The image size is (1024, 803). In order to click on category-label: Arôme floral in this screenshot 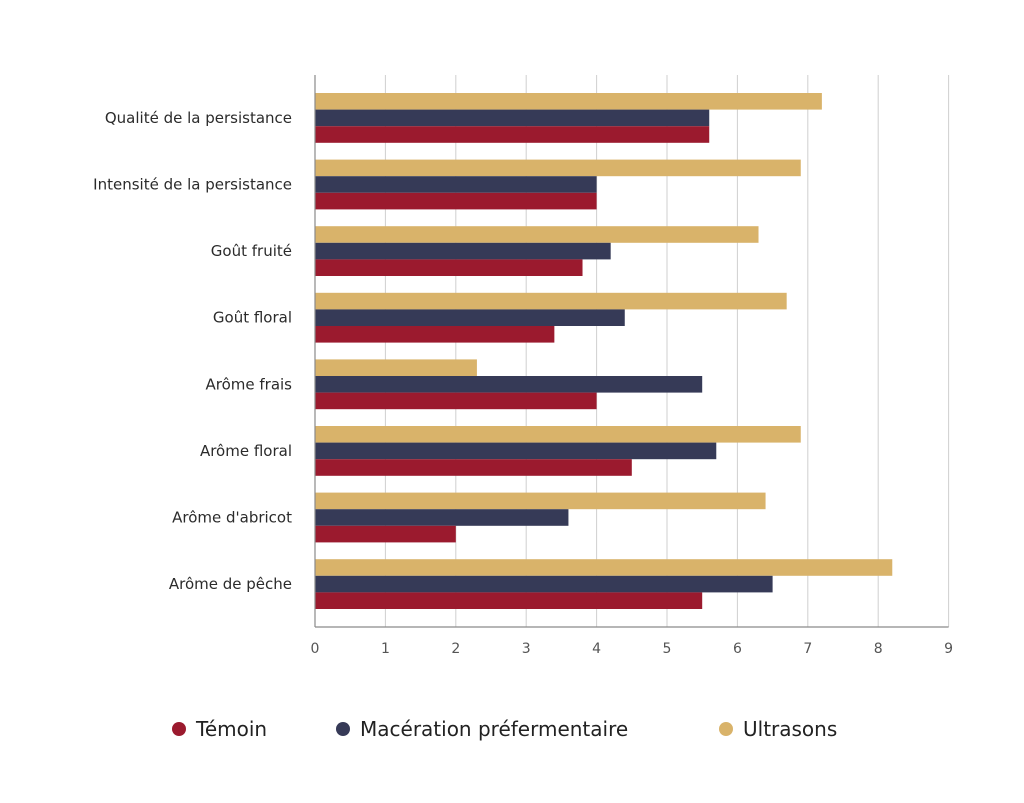, I will do `click(246, 451)`.